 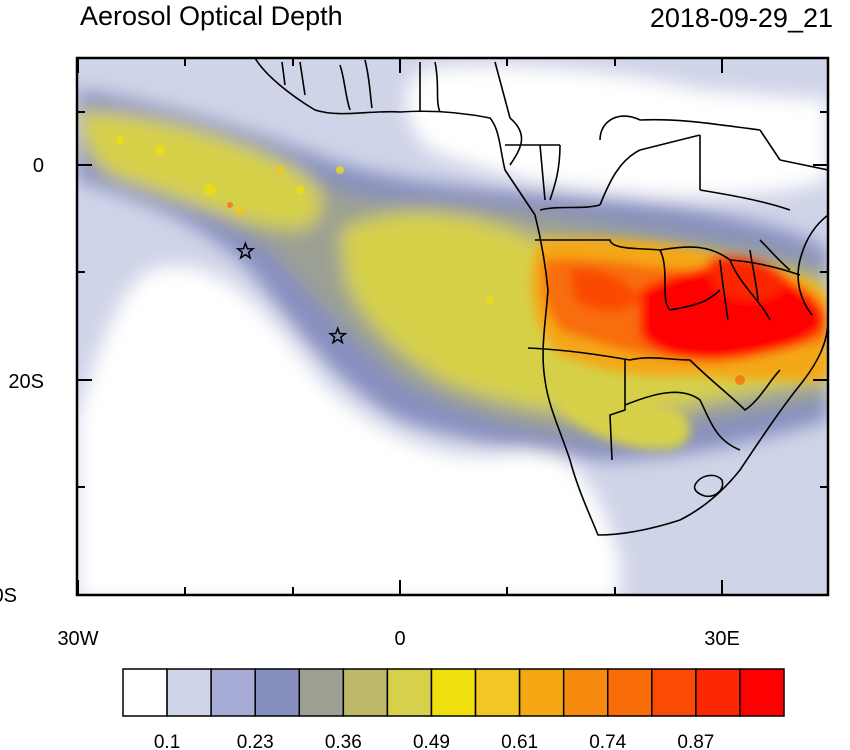 What do you see at coordinates (343, 741) in the screenshot?
I see `colorbar-label: 0.36` at bounding box center [343, 741].